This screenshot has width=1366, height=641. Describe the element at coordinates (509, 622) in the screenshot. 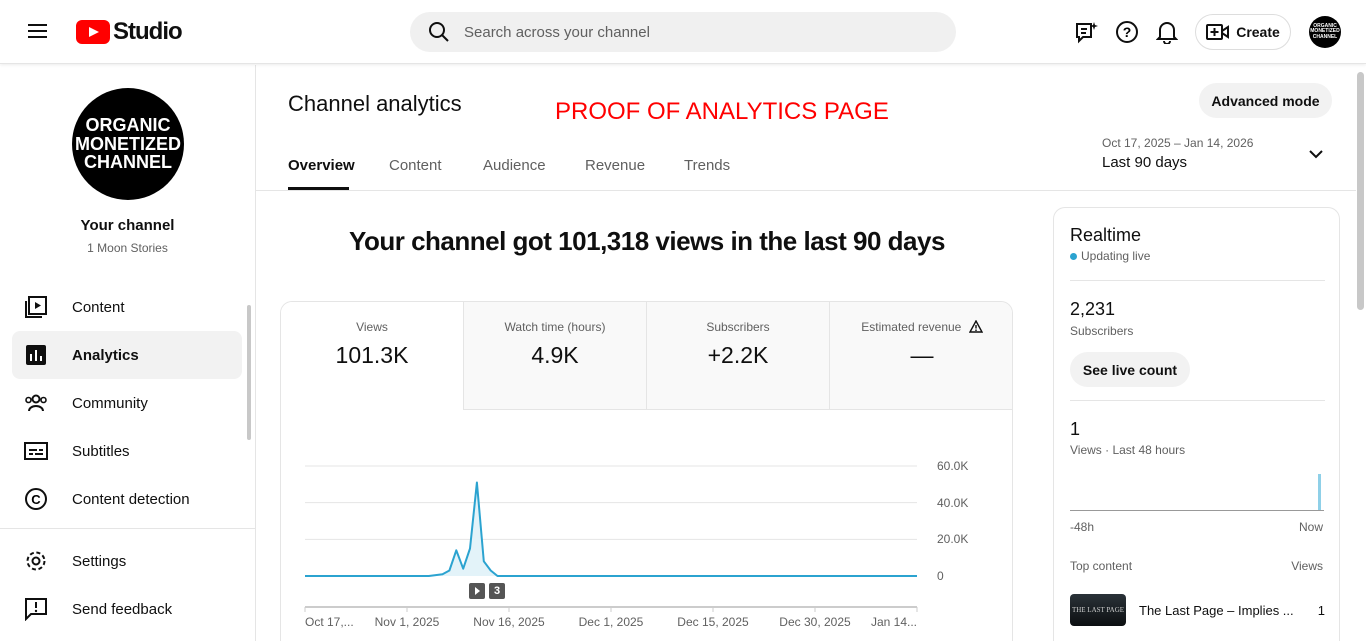

I see `x-tick-label: Nov 16, 2025` at that location.